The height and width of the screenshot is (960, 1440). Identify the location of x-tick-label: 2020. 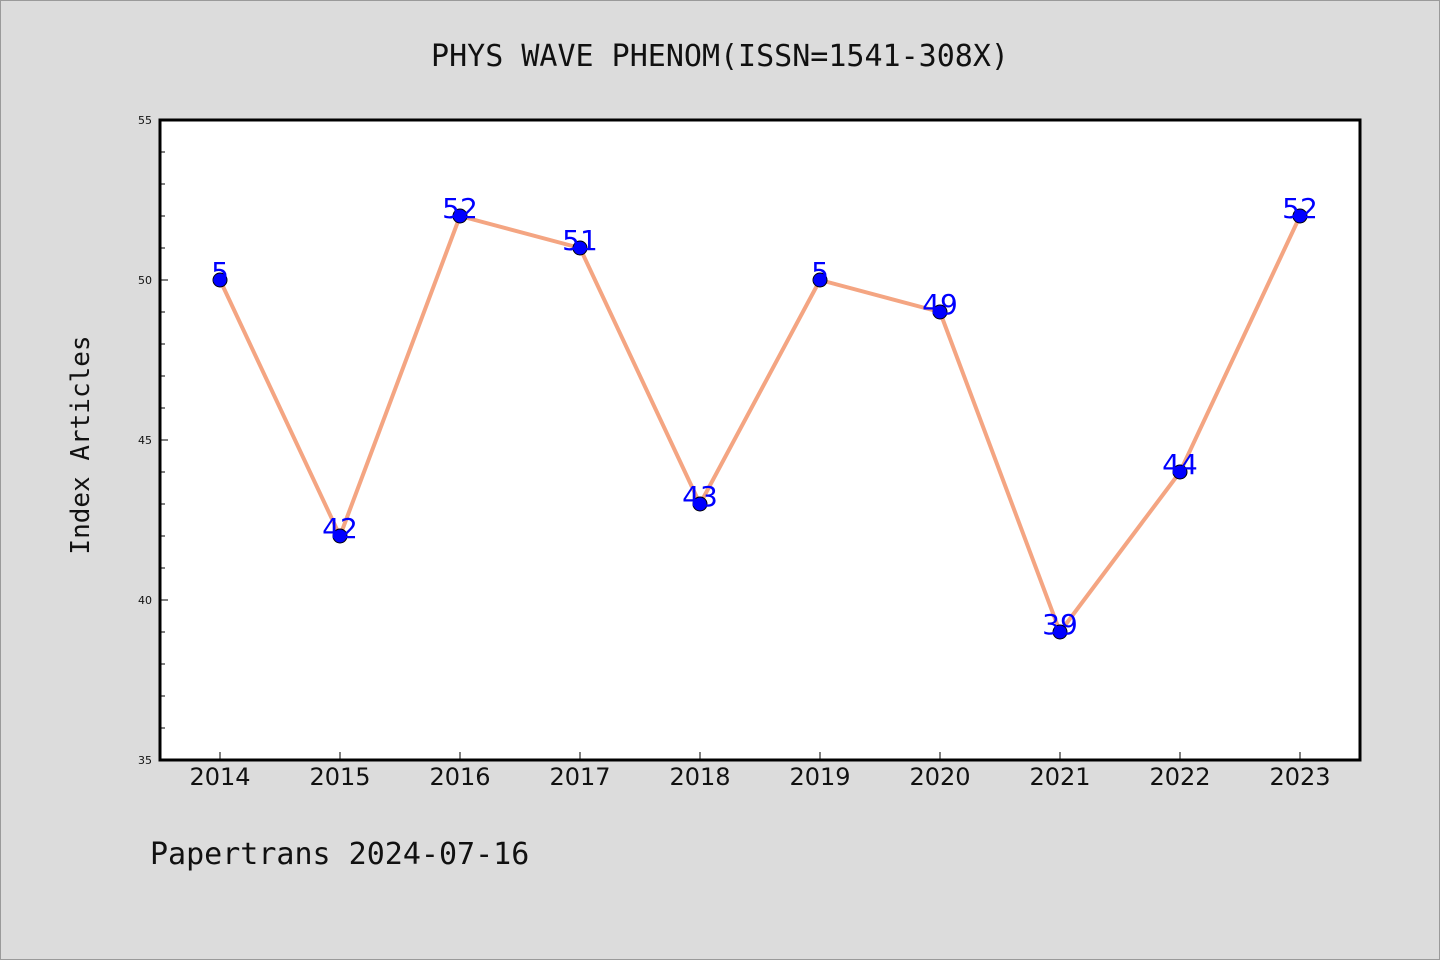
(939, 777).